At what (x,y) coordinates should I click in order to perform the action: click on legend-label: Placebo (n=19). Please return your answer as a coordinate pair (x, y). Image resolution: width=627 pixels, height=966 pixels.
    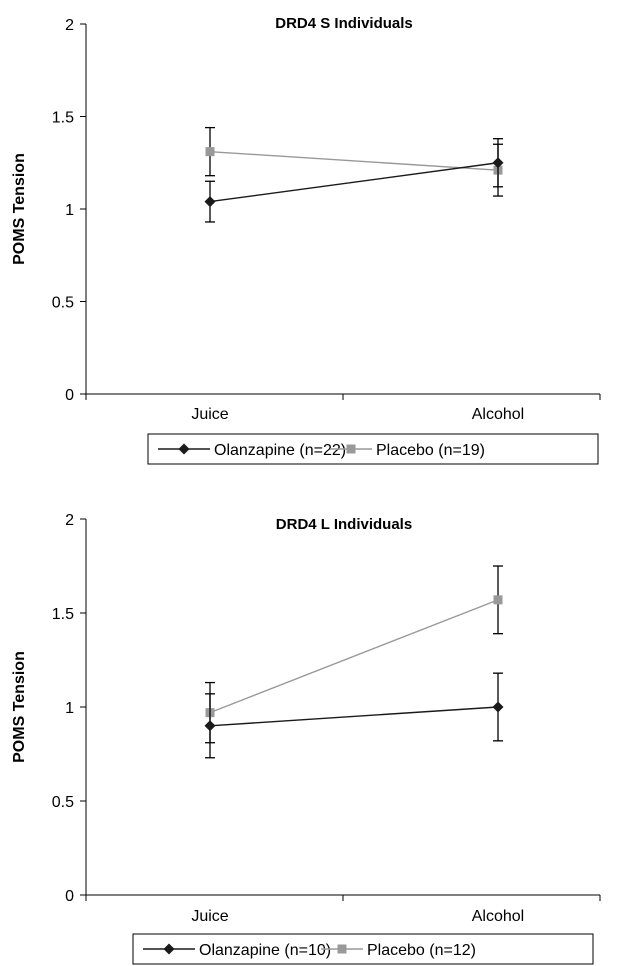
    Looking at the image, I should click on (430, 450).